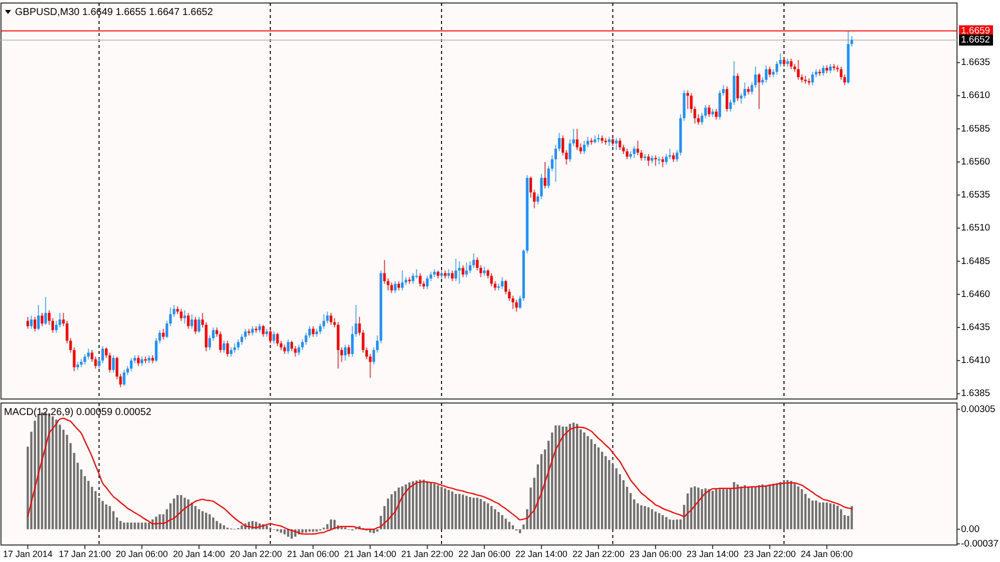 The width and height of the screenshot is (1000, 562). I want to click on y-tick-label: 0.00305, so click(978, 409).